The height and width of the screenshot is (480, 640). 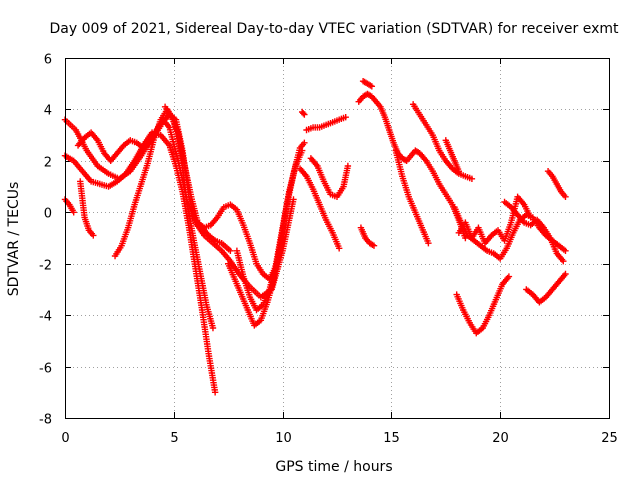 I want to click on y-tick-label: -4, so click(x=45, y=317).